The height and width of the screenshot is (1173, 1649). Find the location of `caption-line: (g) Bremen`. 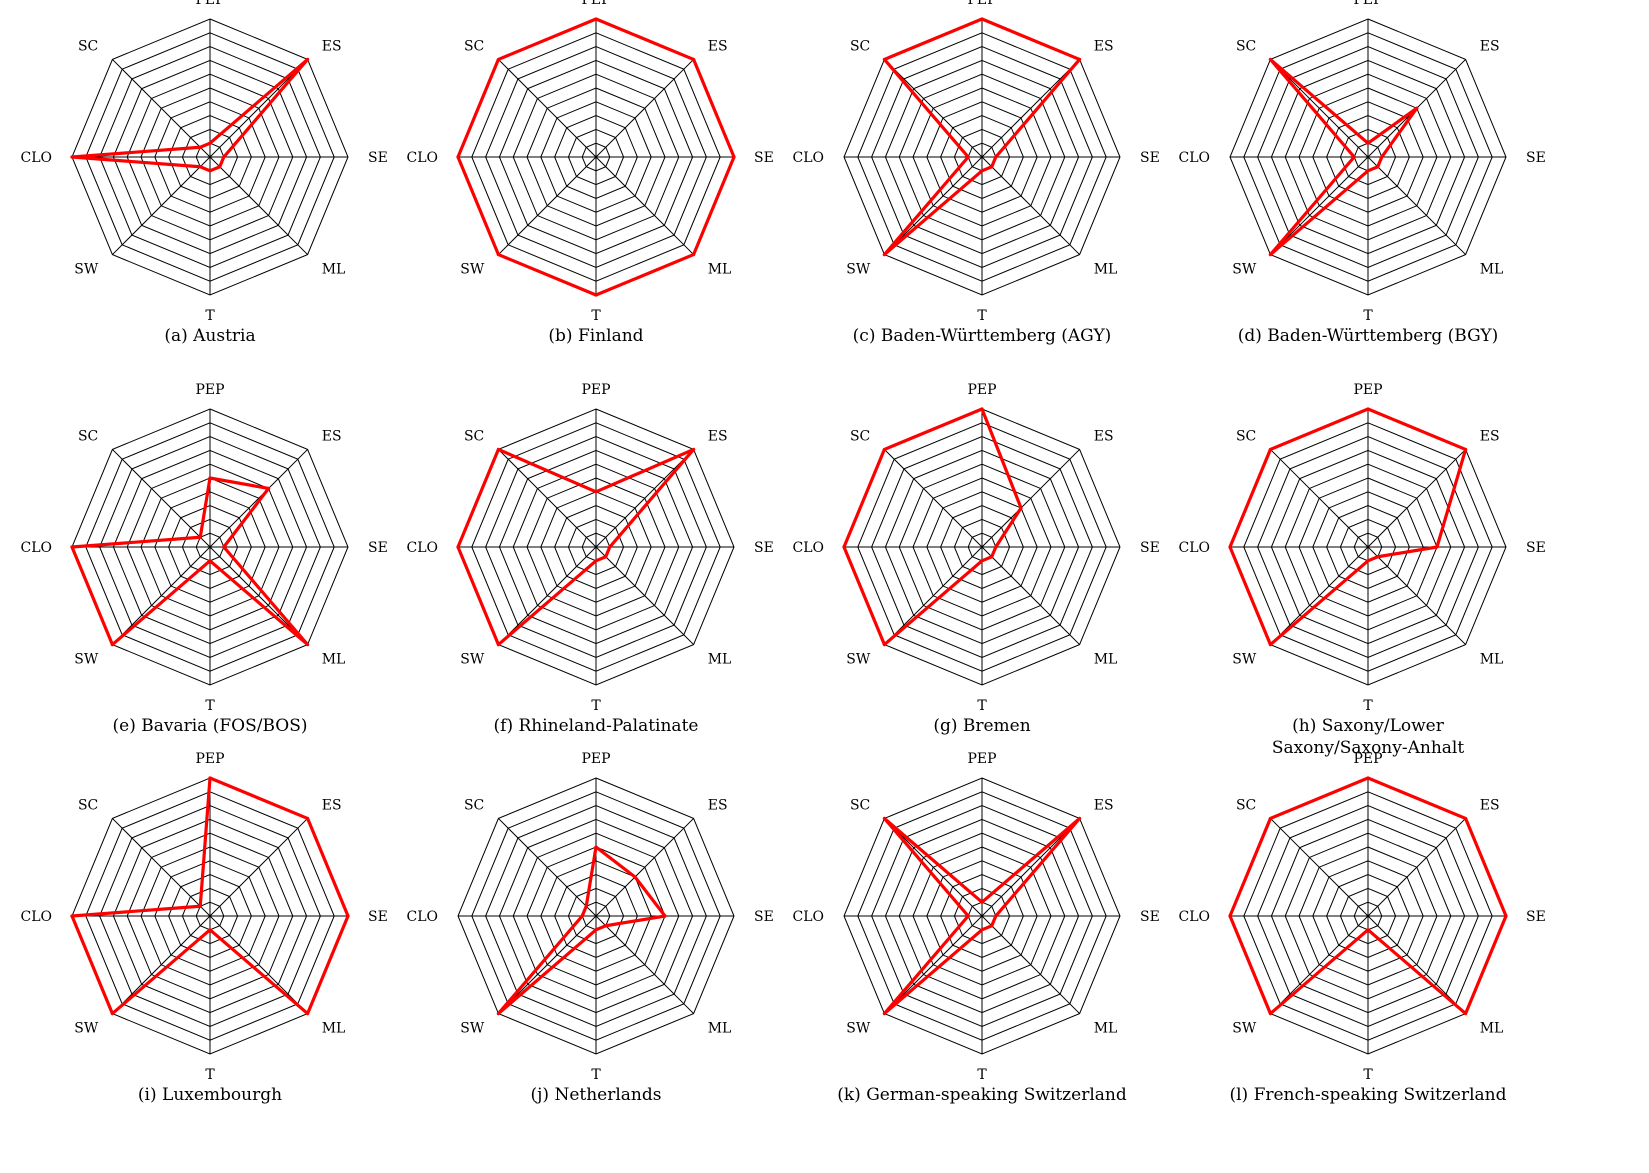

caption-line: (g) Bremen is located at coordinates (981, 726).